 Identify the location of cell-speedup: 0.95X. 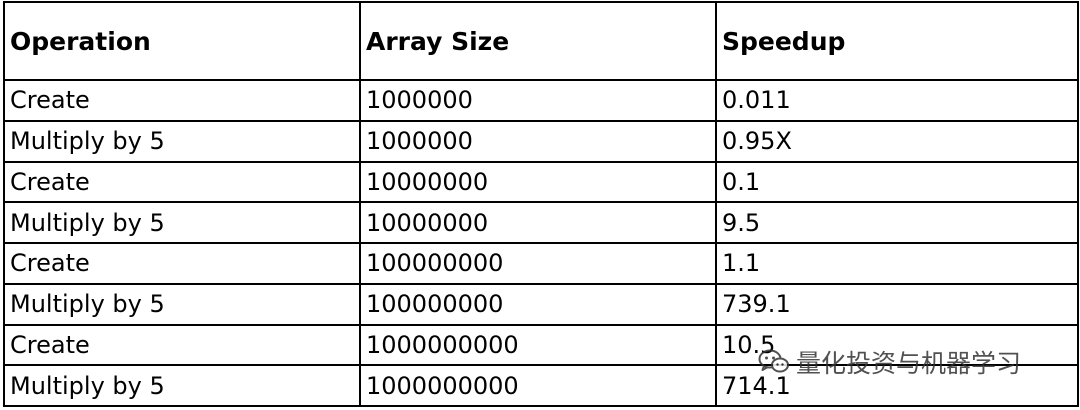
(897, 141).